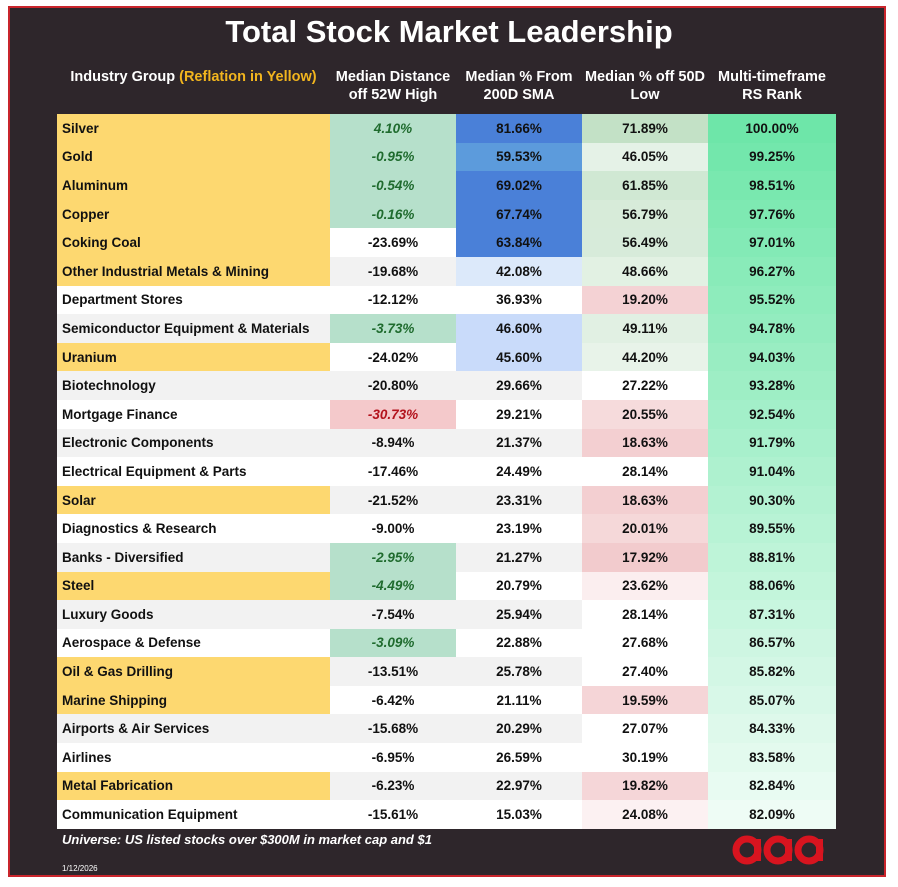 This screenshot has height=887, width=898. I want to click on cell-industry-group: Banks - Diversified, so click(193, 557).